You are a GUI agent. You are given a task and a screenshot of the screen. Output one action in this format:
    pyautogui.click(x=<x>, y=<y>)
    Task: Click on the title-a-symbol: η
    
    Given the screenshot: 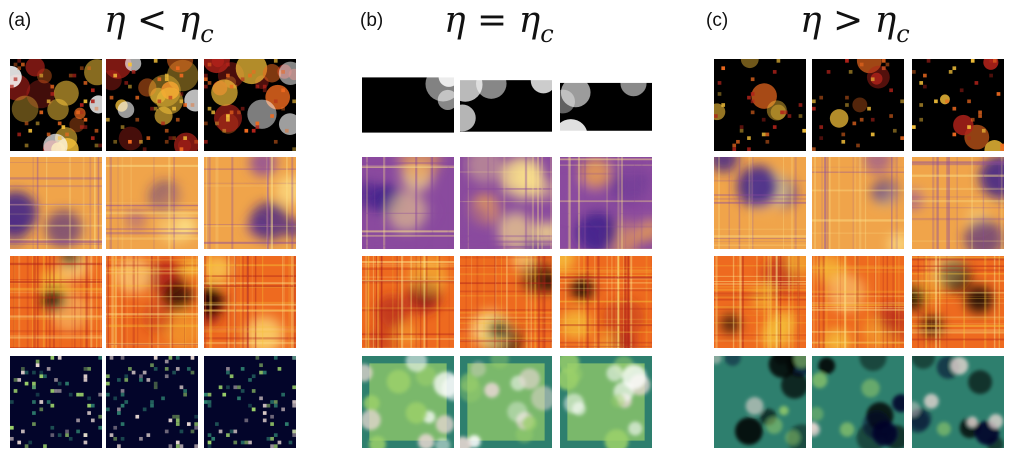 What is the action you would take?
    pyautogui.click(x=115, y=20)
    